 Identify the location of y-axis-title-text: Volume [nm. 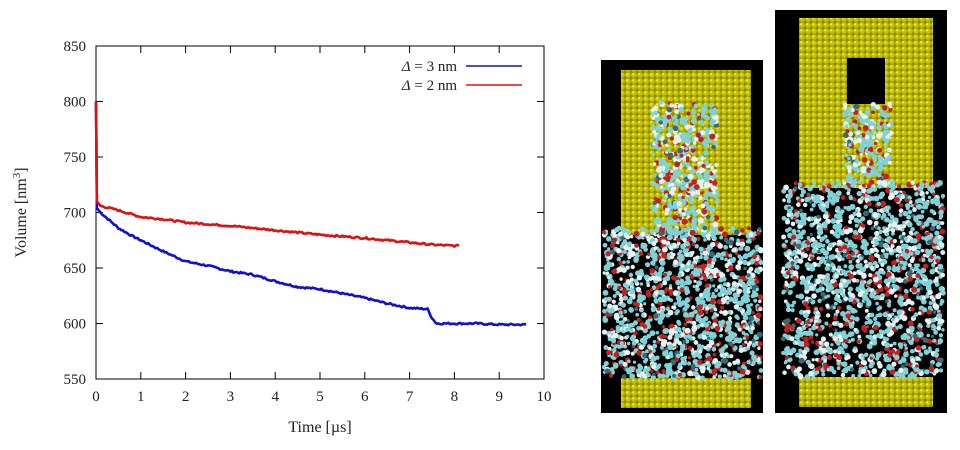
(21, 218).